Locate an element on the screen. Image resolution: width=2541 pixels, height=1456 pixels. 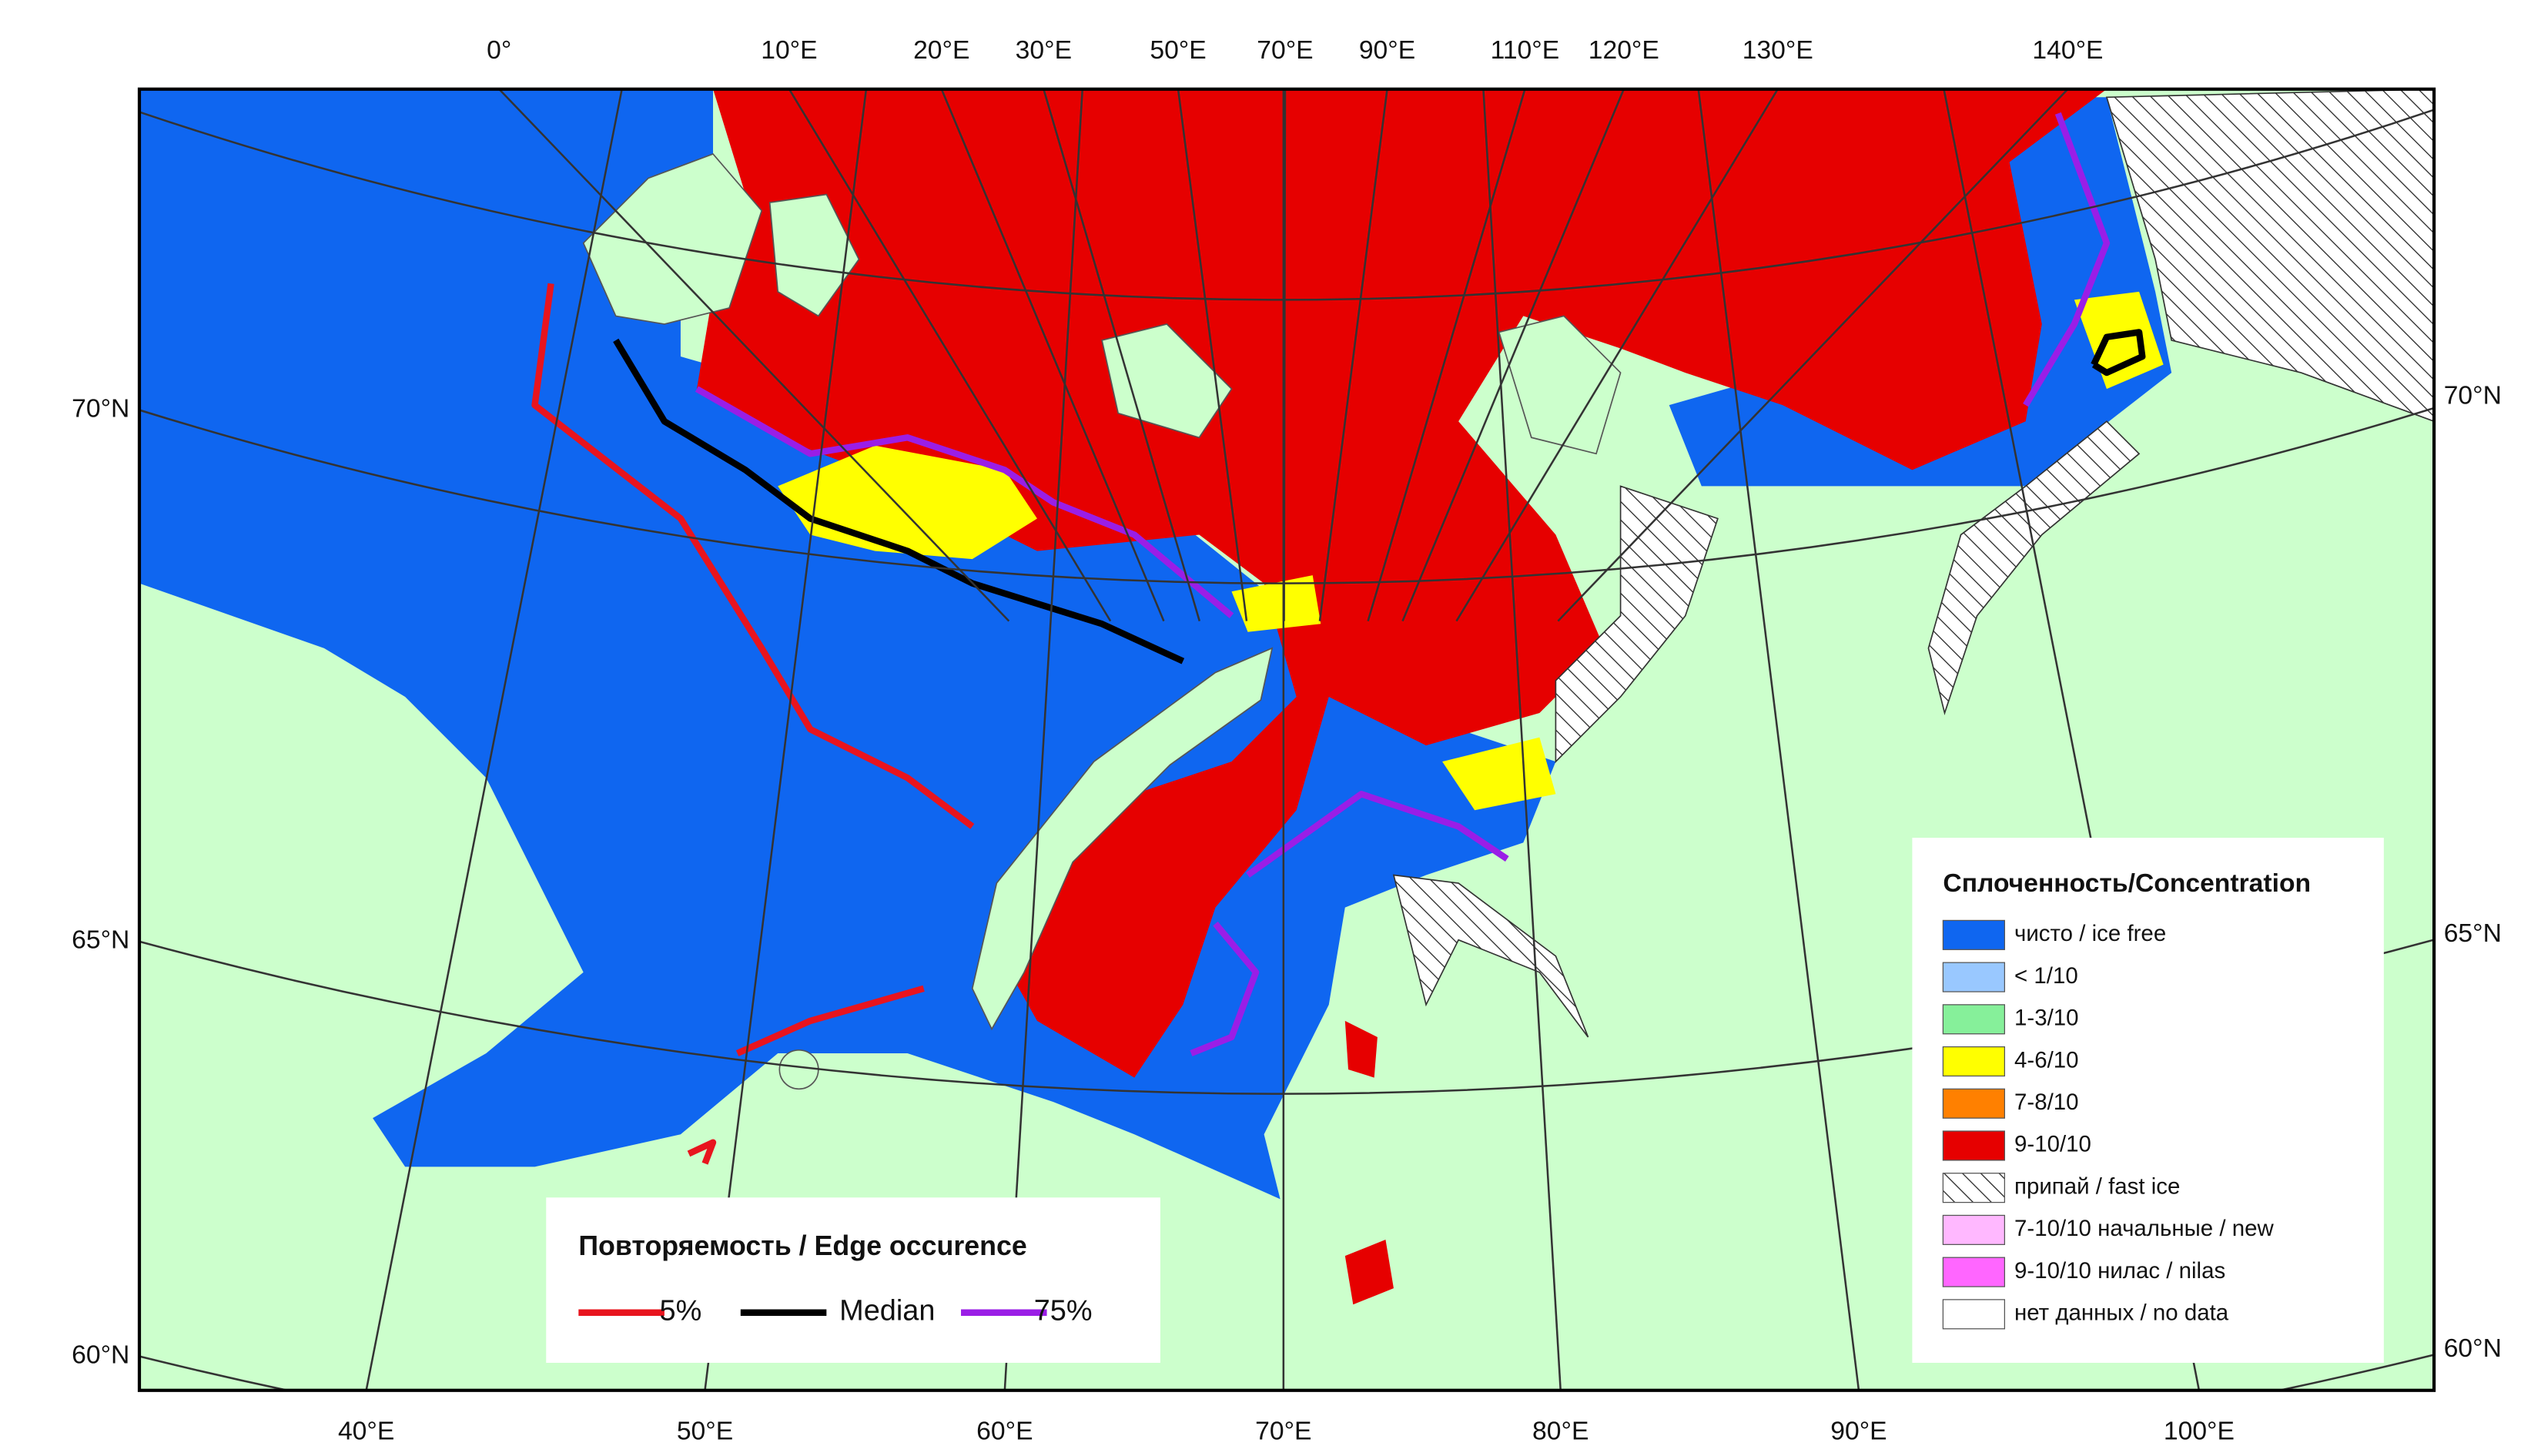
legend-label: 9-10/10 is located at coordinates (2052, 1144).